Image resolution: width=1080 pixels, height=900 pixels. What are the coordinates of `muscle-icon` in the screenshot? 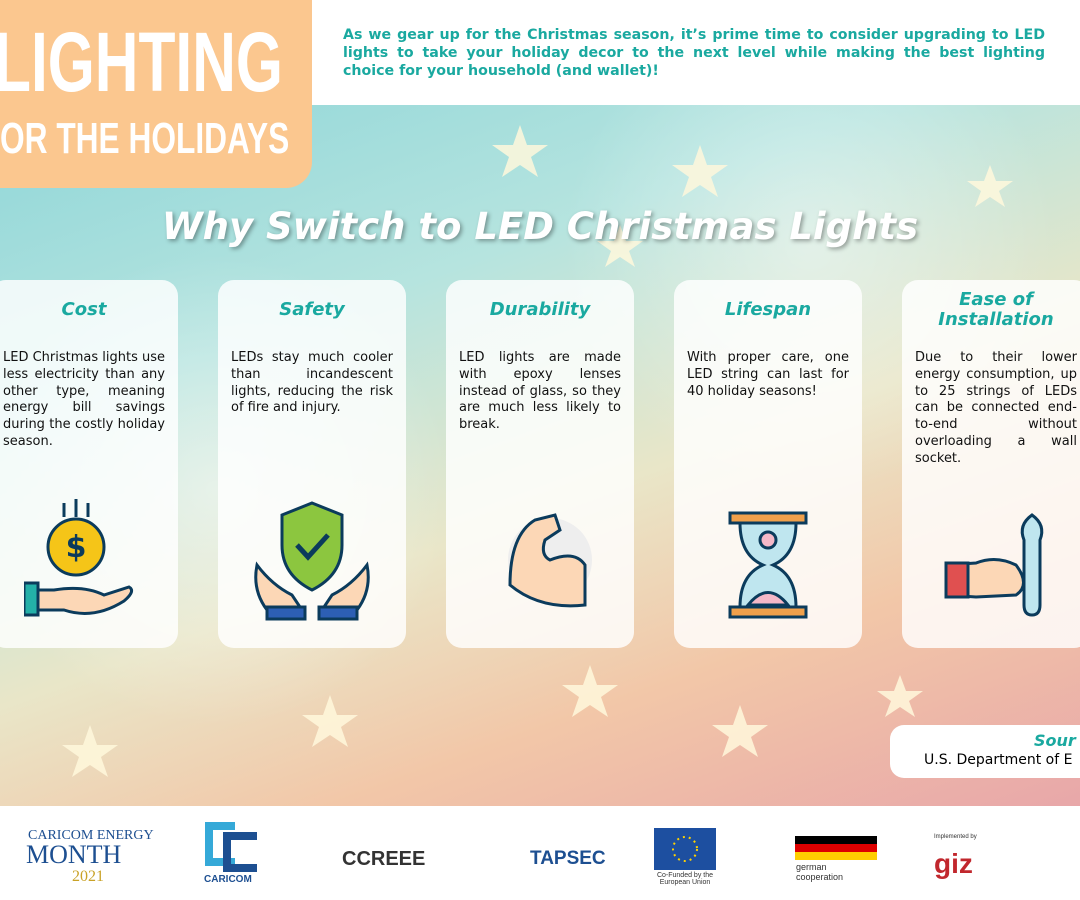 It's located at (550, 560).